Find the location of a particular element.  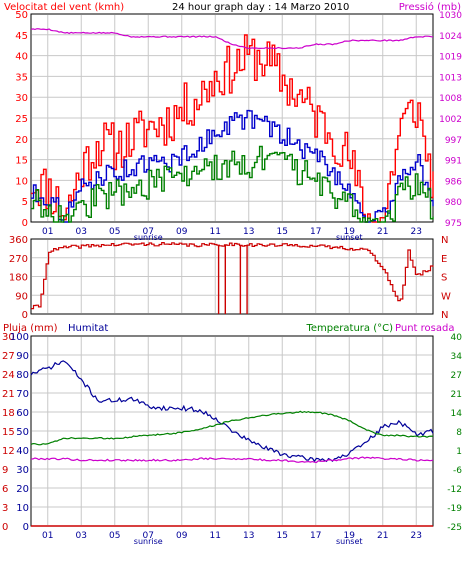

wind-min-series is located at coordinates (232, 184).